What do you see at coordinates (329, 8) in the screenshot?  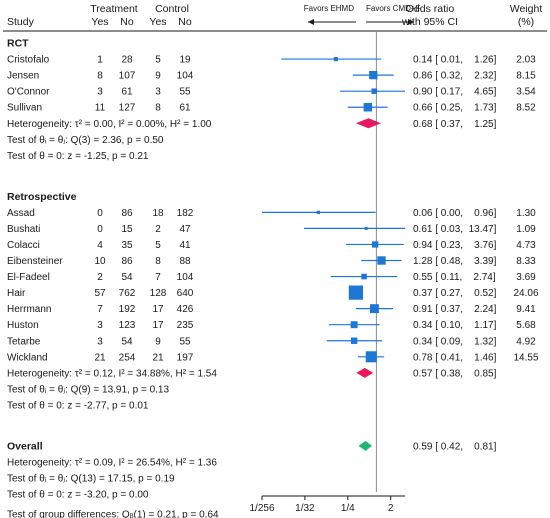 I see `favors-left-label: Favors EHMD` at bounding box center [329, 8].